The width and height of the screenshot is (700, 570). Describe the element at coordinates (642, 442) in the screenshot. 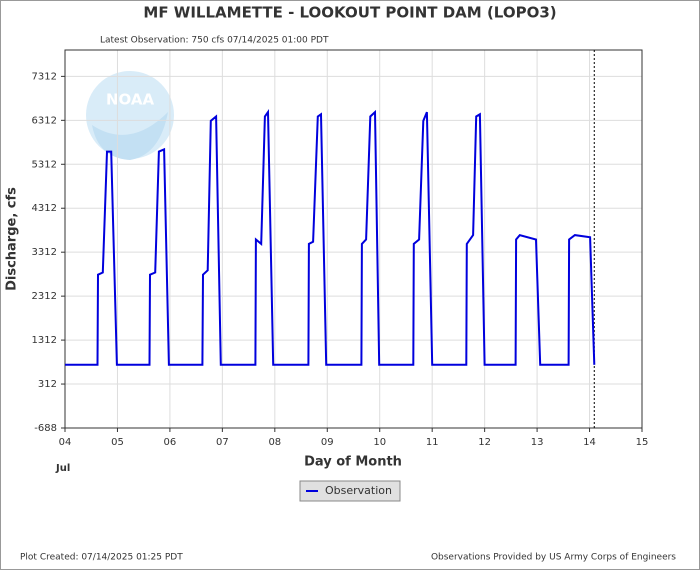

I see `x-tick-label: 15` at that location.